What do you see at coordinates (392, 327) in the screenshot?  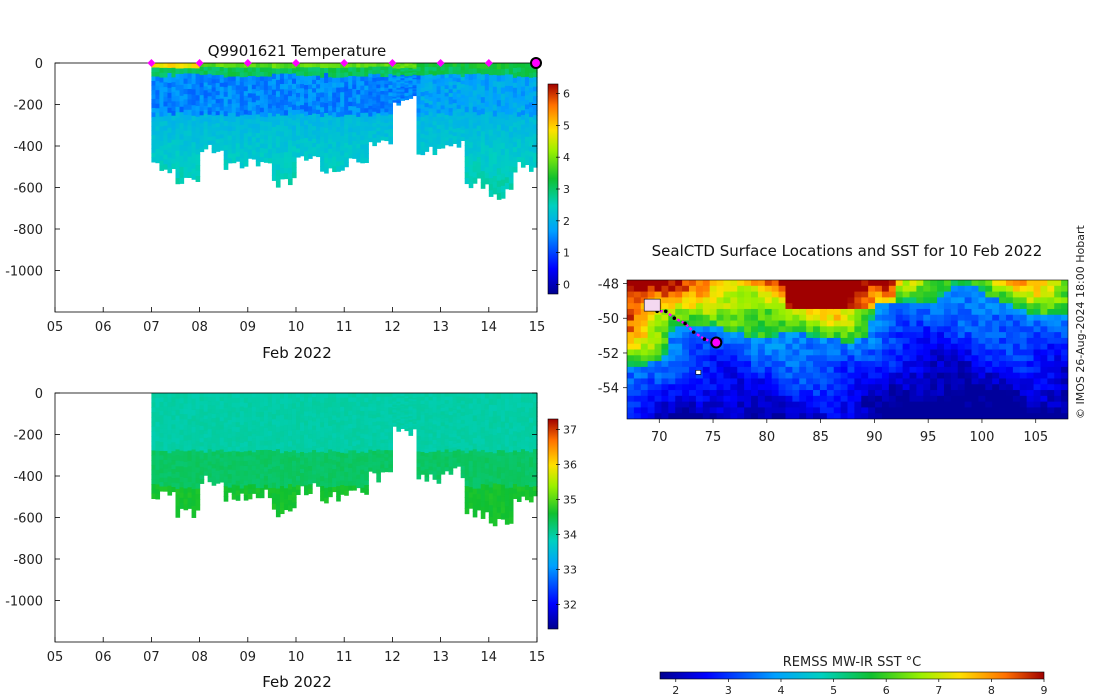 I see `x-tick-label: 12` at bounding box center [392, 327].